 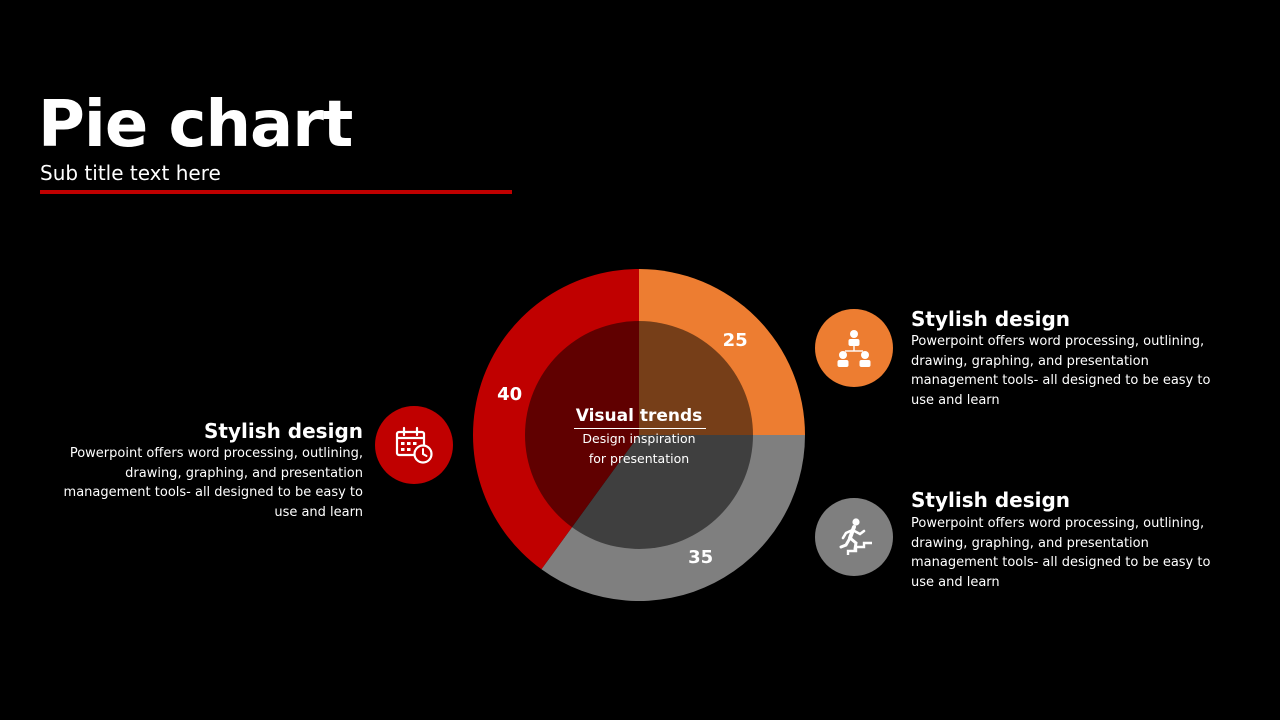 What do you see at coordinates (991, 319) in the screenshot?
I see `callout-1-heading: Stylish design` at bounding box center [991, 319].